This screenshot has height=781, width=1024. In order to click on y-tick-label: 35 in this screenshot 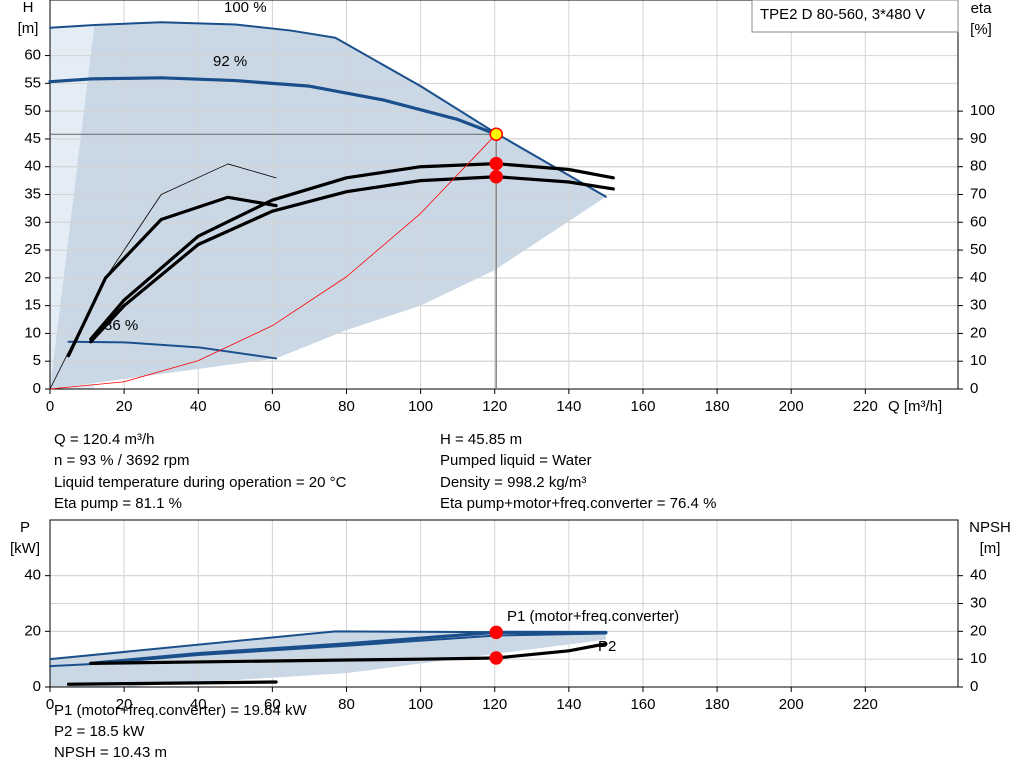, I will do `click(32, 193)`.